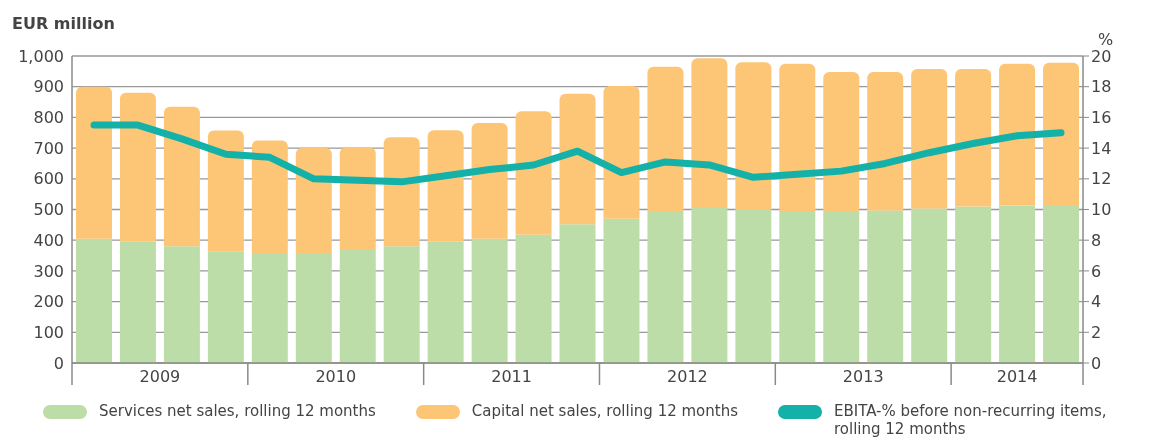 The width and height of the screenshot is (1151, 448). I want to click on y2-tick-label: 16, so click(1101, 118).